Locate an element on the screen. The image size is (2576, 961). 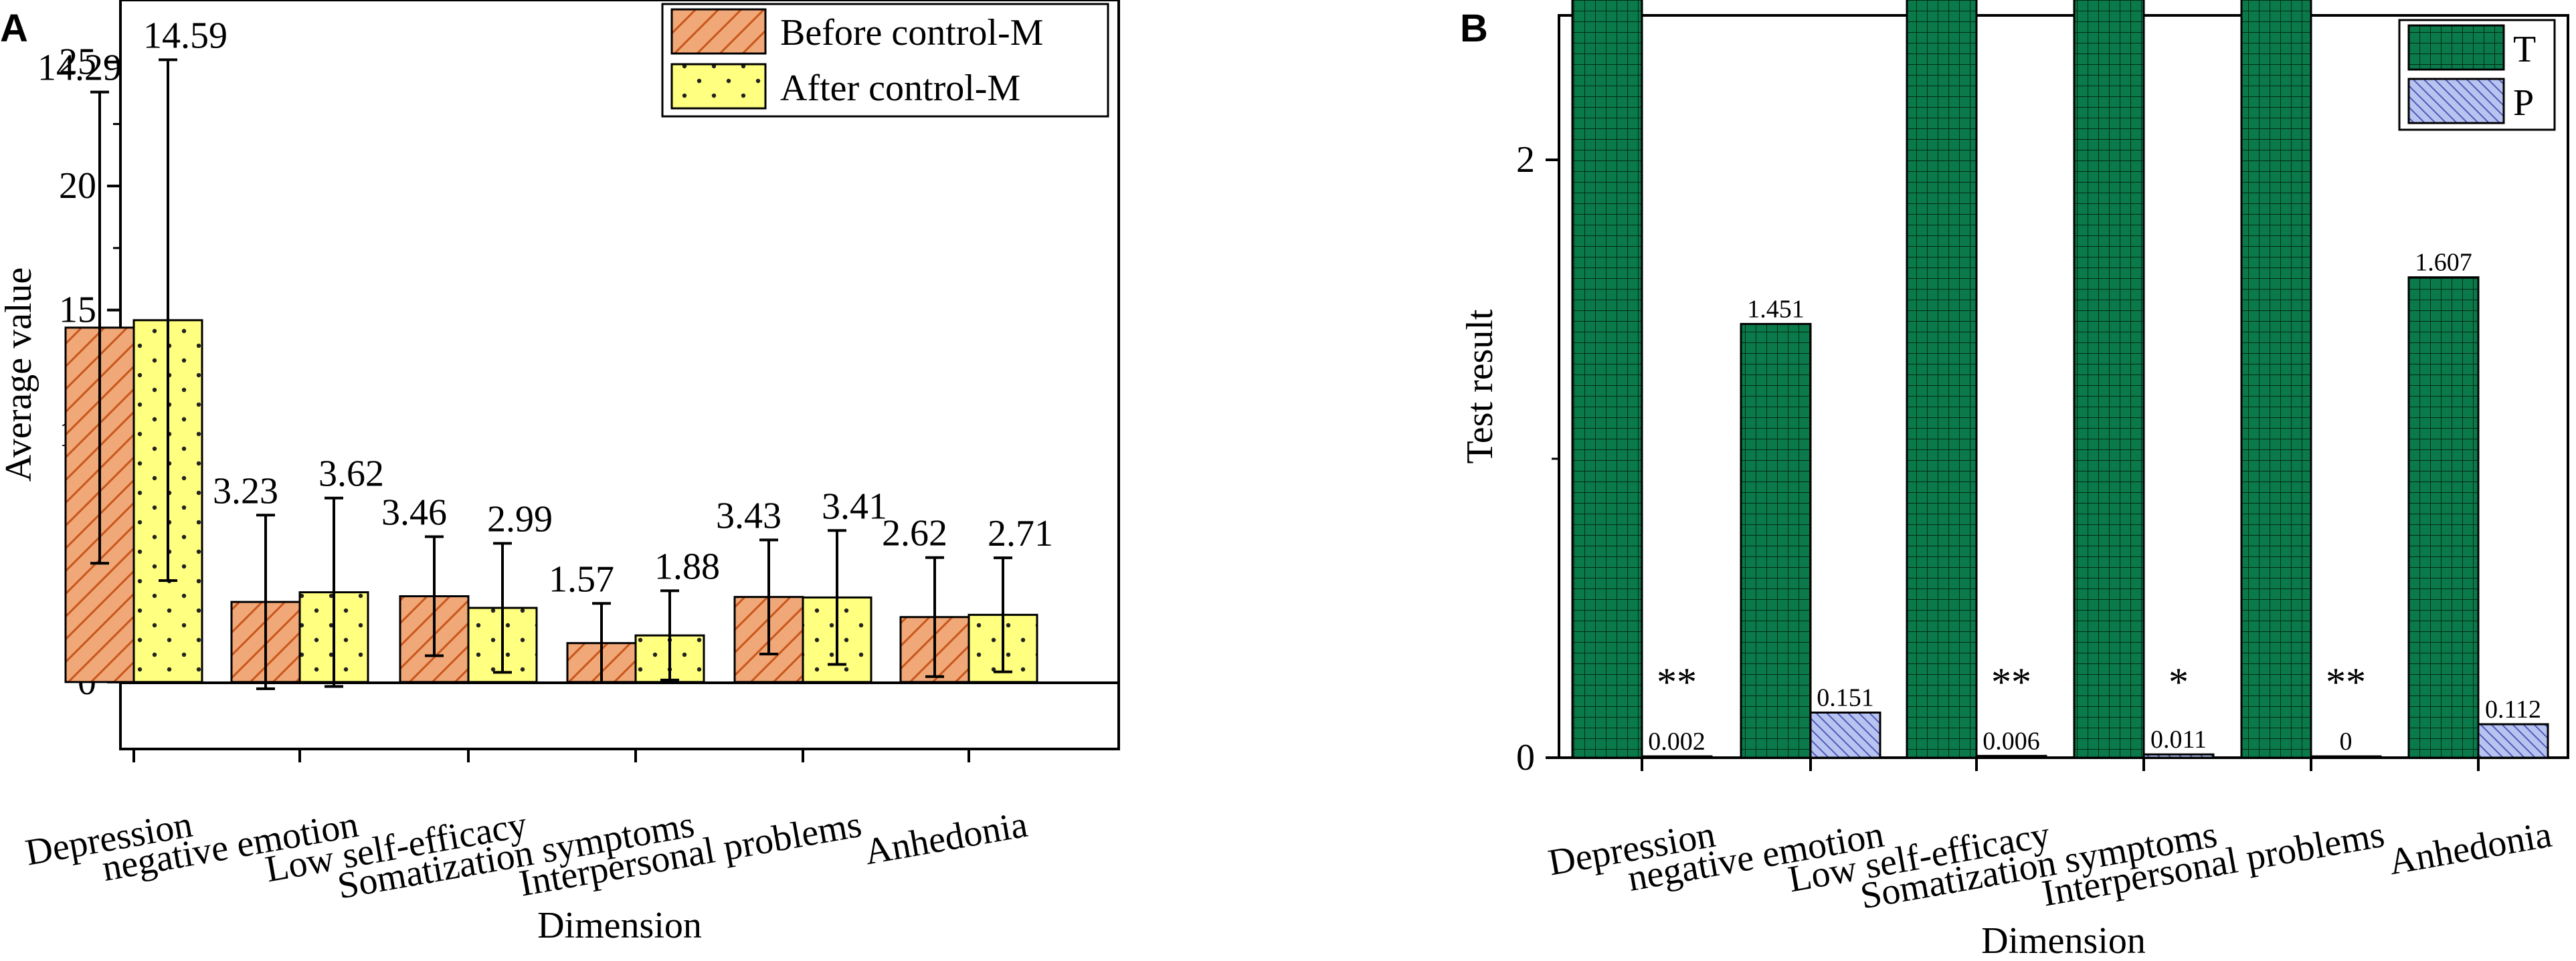
panel-a-legend: Before control-M After control-M is located at coordinates (885, 60).